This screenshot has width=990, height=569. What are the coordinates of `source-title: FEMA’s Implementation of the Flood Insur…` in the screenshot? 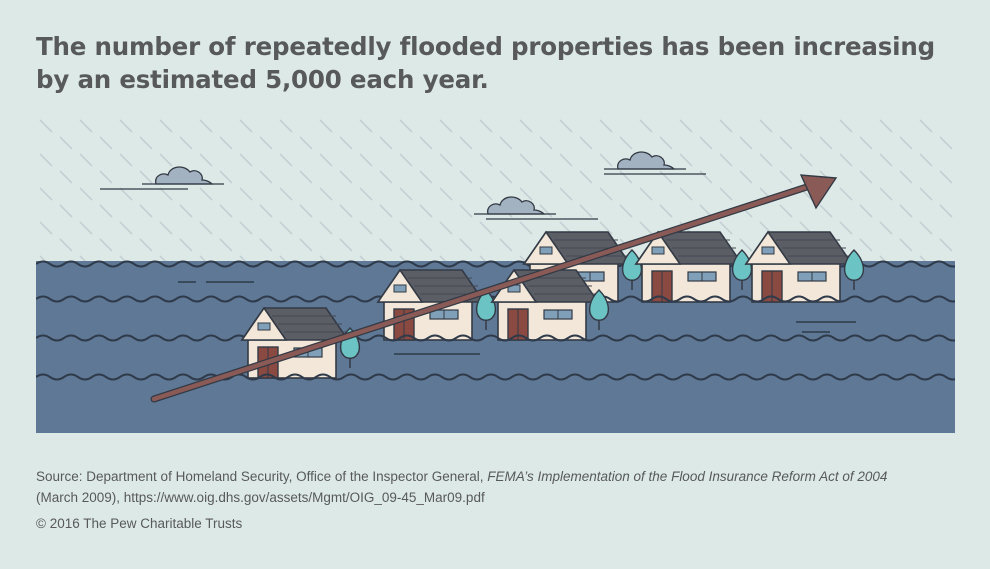 It's located at (687, 476).